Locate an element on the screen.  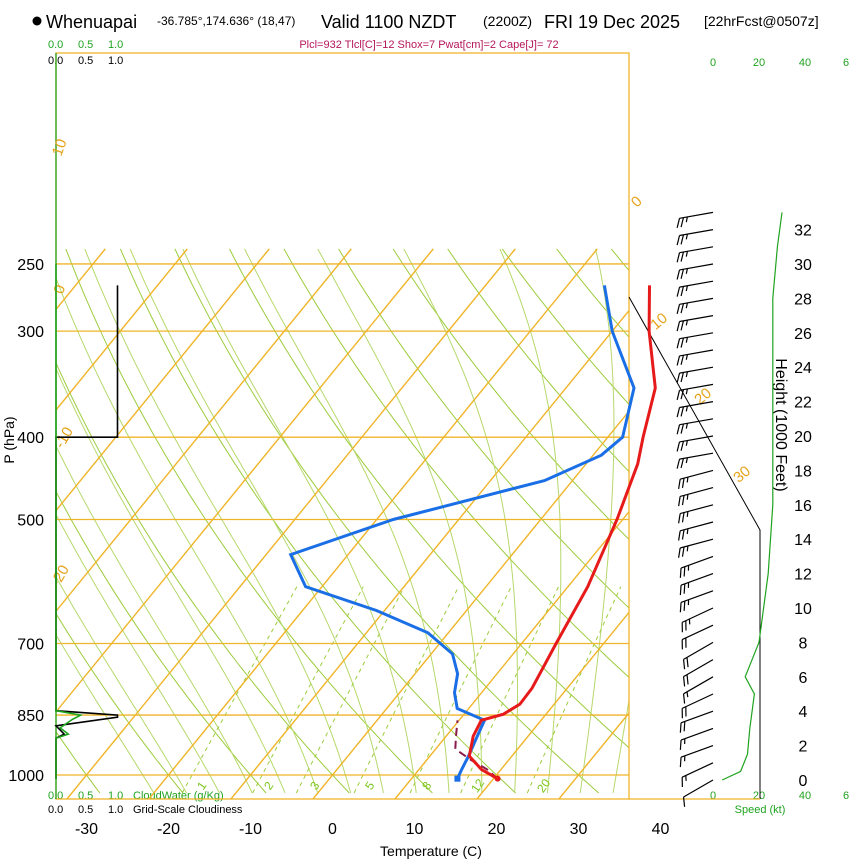
height-tick-label: 22 is located at coordinates (803, 403).